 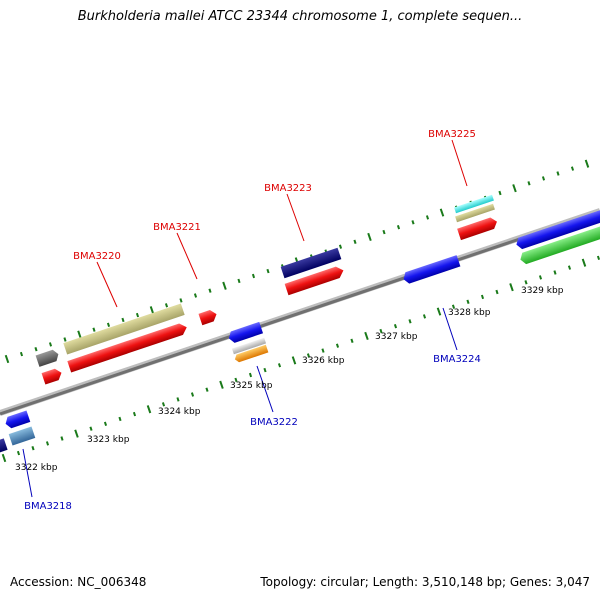 I want to click on gene-bma3219-grey, so click(x=48, y=357).